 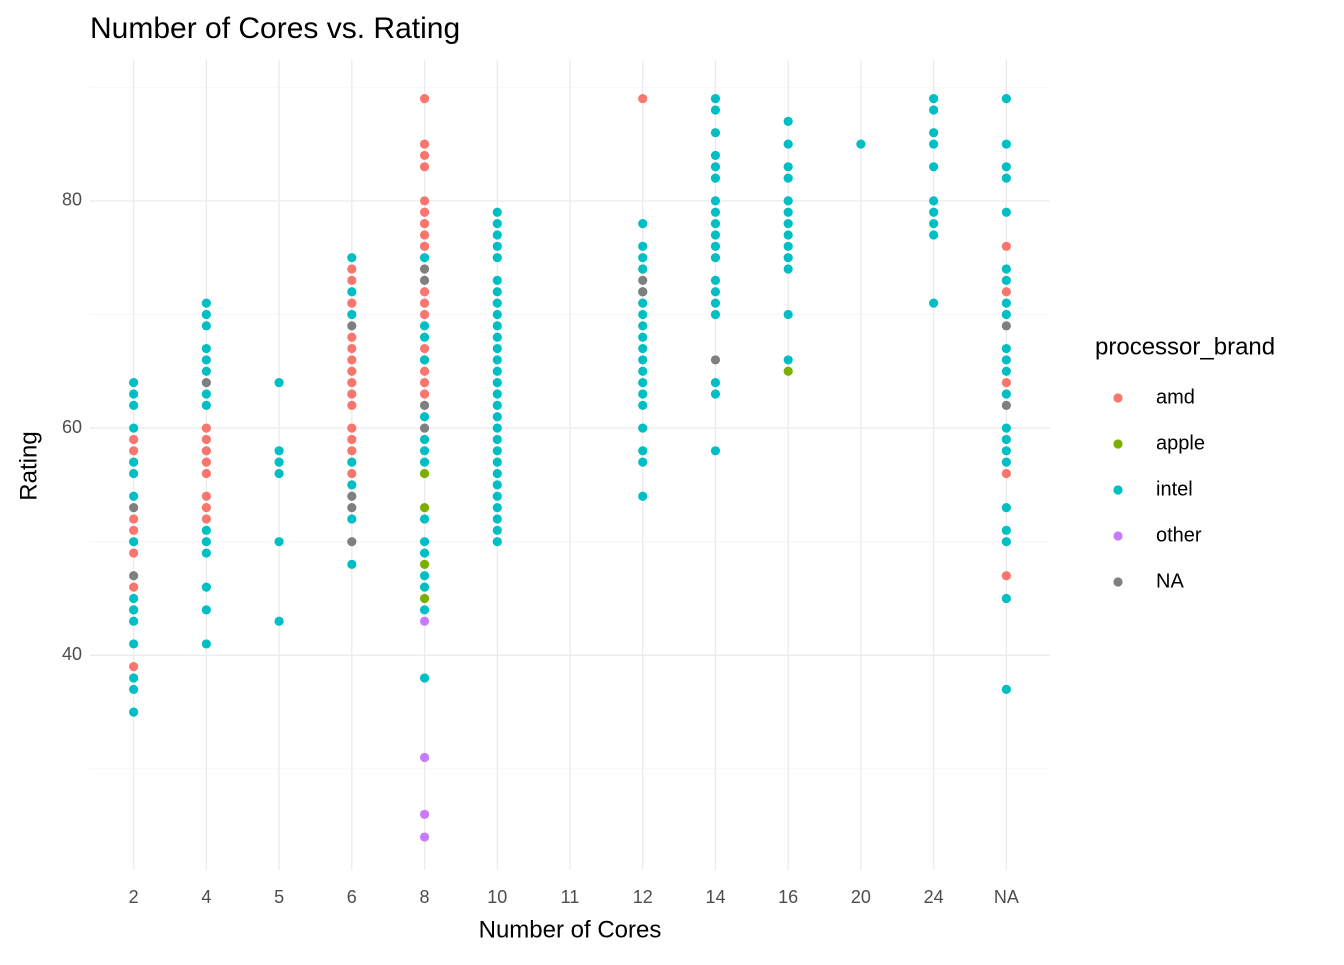 I want to click on y-tick-label: 60, so click(x=72, y=427).